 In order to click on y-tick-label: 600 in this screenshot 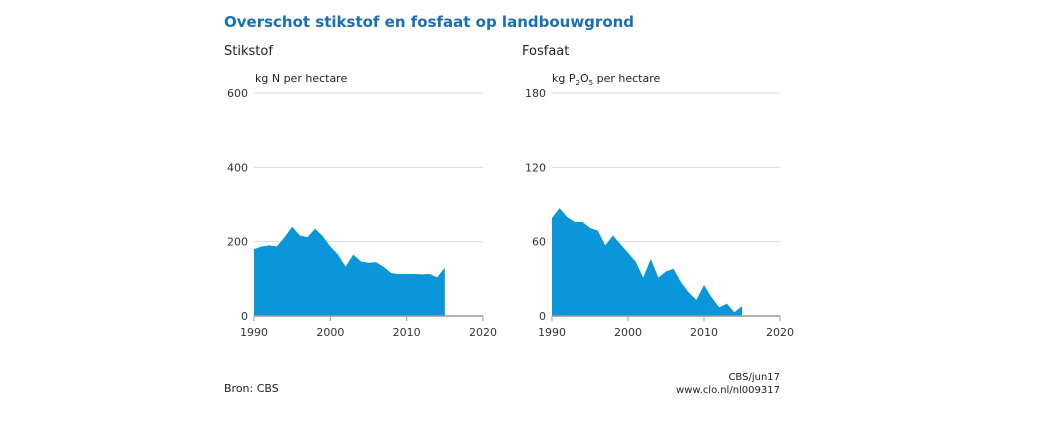, I will do `click(237, 93)`.